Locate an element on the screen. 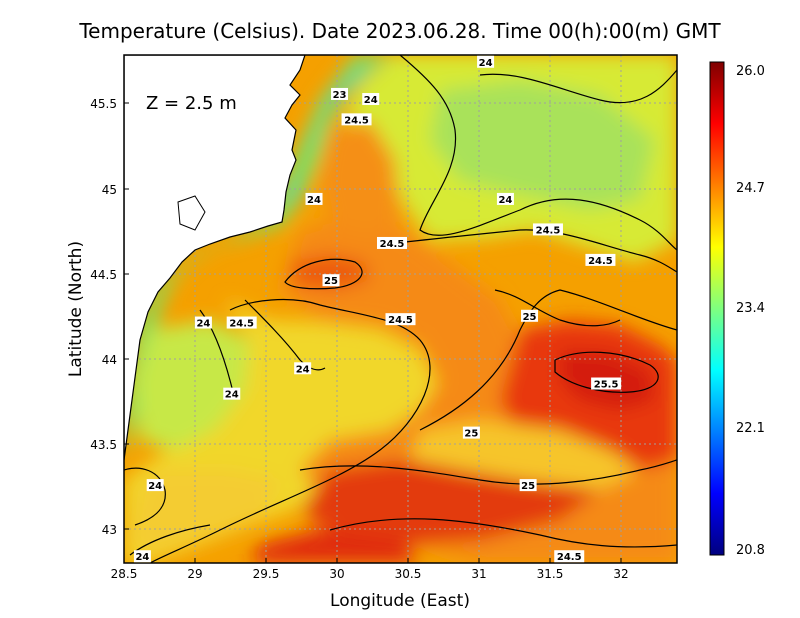  contour-25-5-core is located at coordinates (606, 372).